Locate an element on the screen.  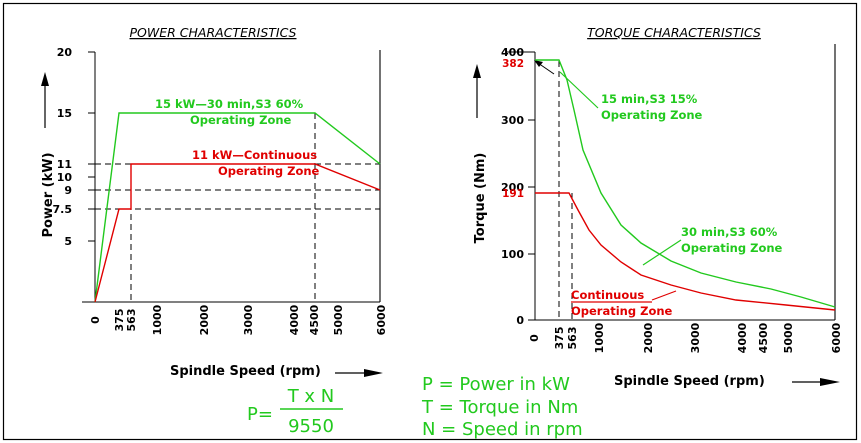
power-x-tick-6000: 6000 is located at coordinates (381, 319).